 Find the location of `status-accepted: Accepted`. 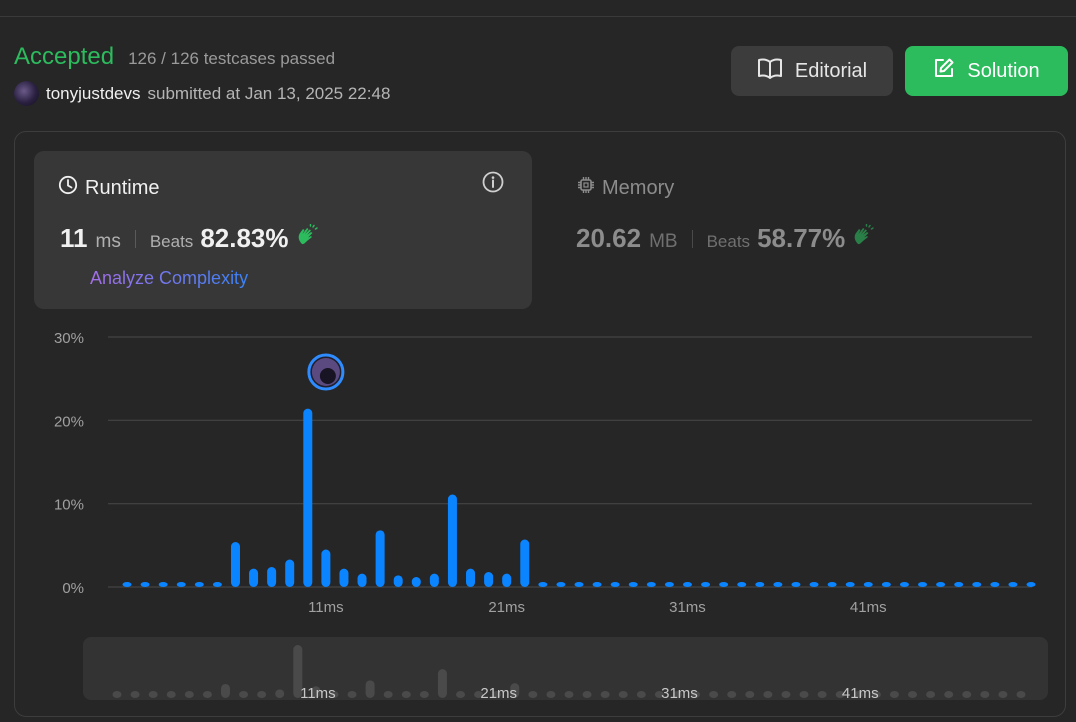

status-accepted: Accepted is located at coordinates (64, 56).